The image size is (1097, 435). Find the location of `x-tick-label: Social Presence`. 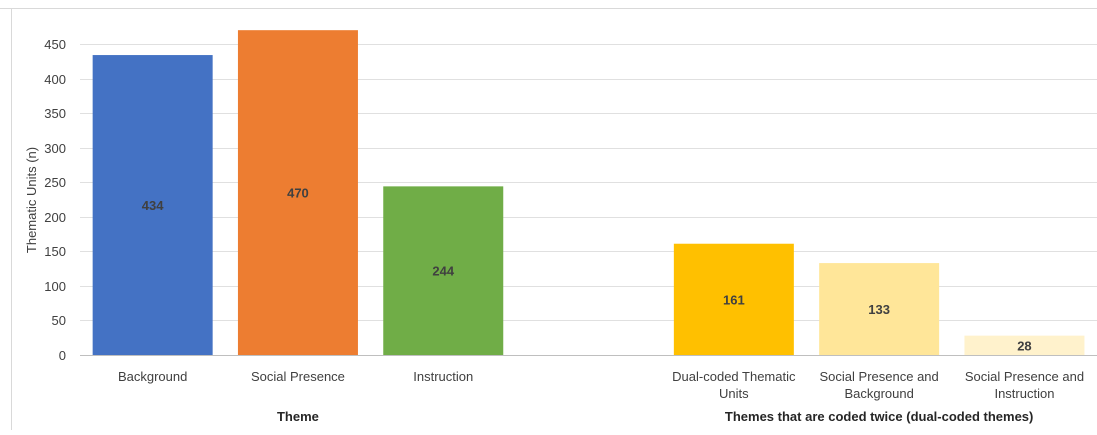

x-tick-label: Social Presence is located at coordinates (298, 376).